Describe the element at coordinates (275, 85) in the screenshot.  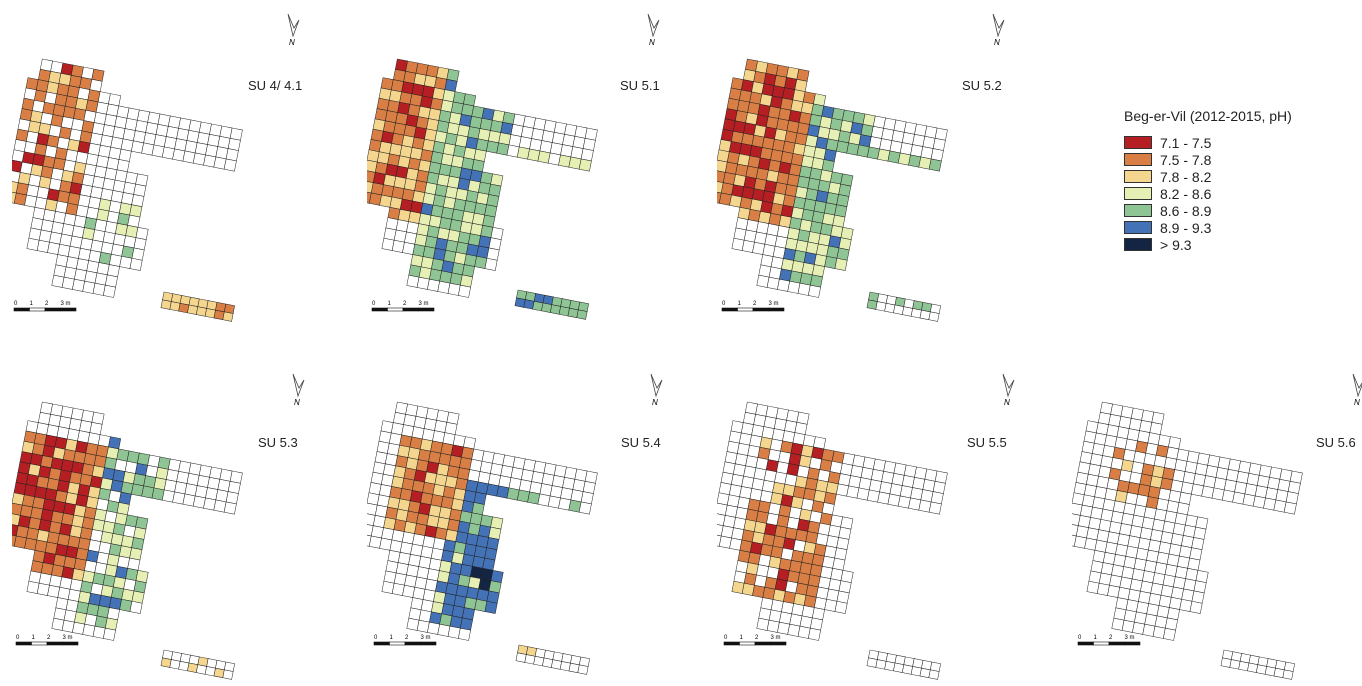
I see `su-label: SU 4/ 4.1` at that location.